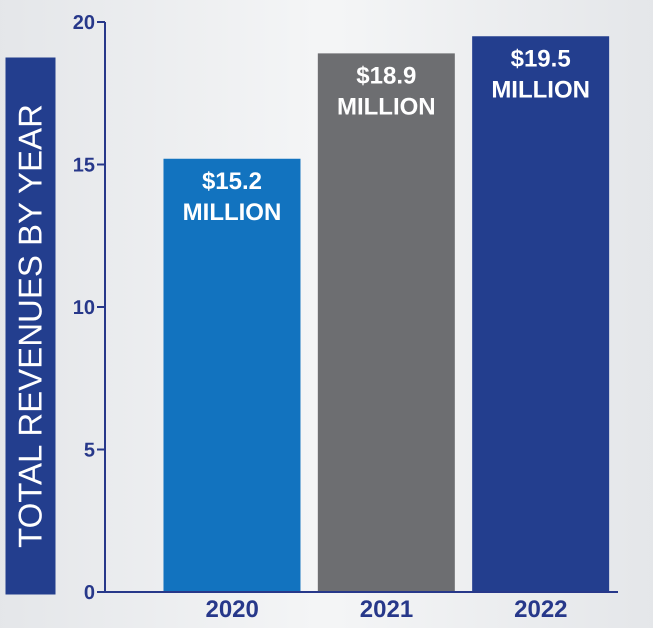 This screenshot has width=653, height=628. What do you see at coordinates (232, 610) in the screenshot?
I see `x-tick-label: 2020` at bounding box center [232, 610].